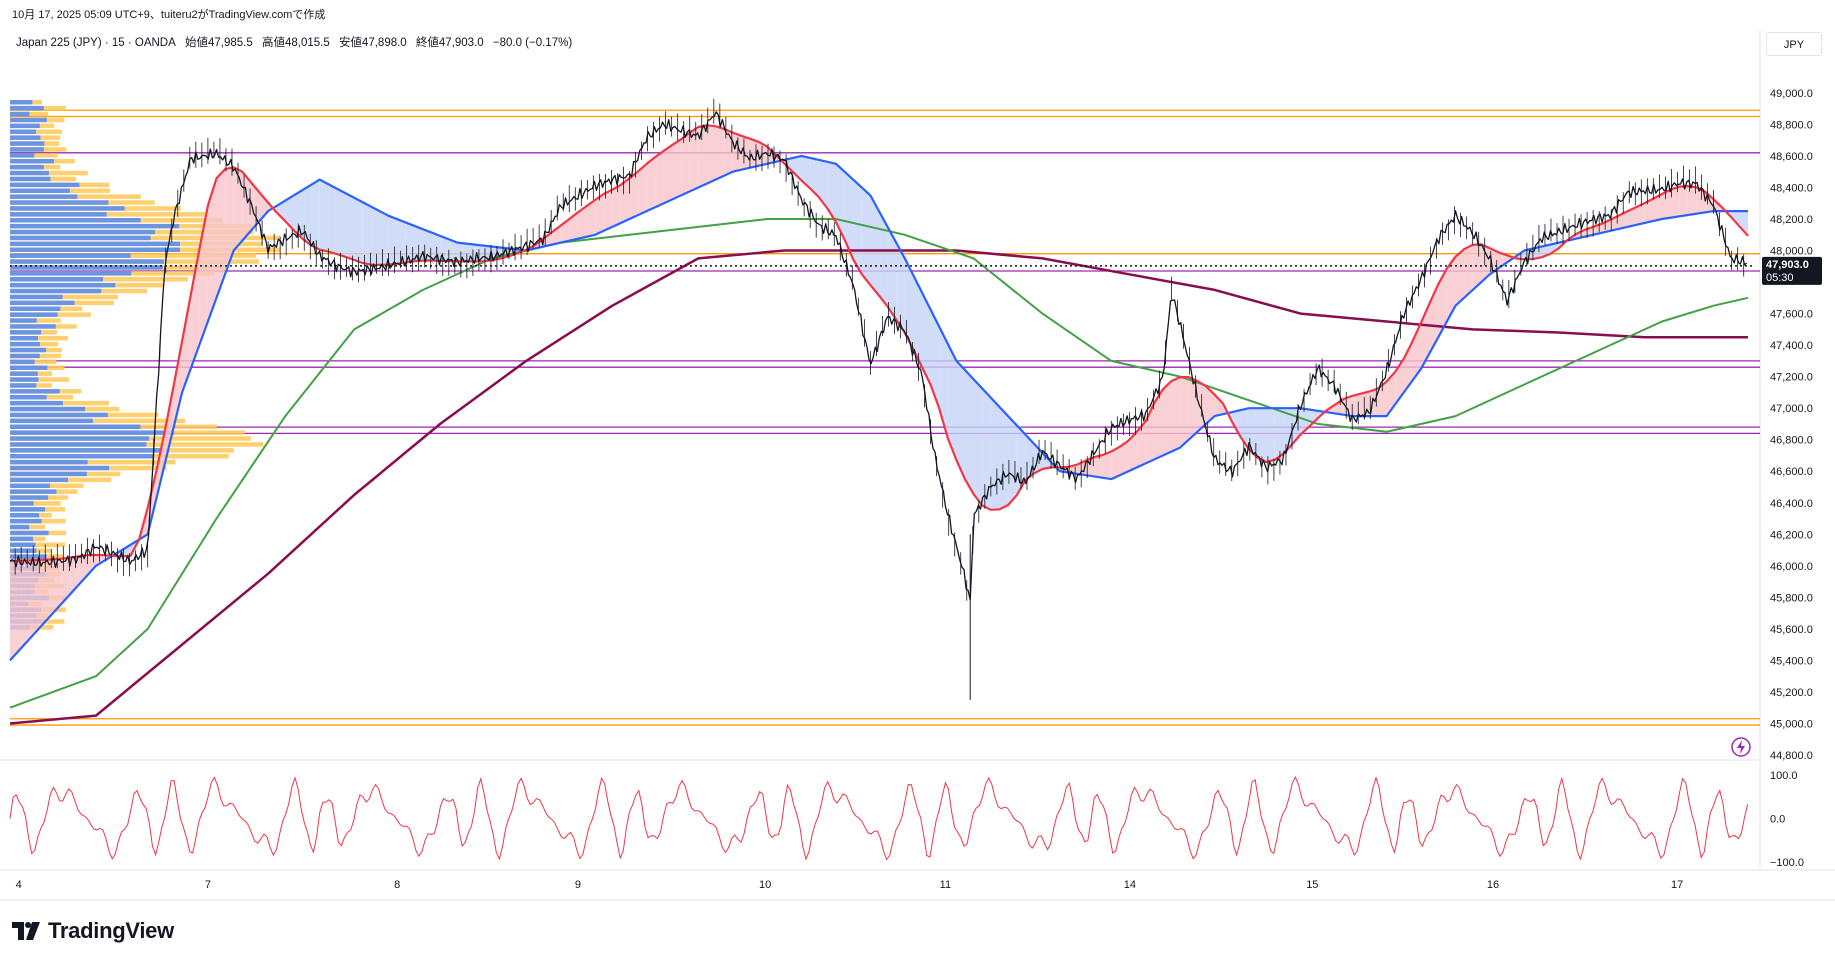 The image size is (1835, 958). Describe the element at coordinates (19, 885) in the screenshot. I see `time-tick-label: 4` at that location.